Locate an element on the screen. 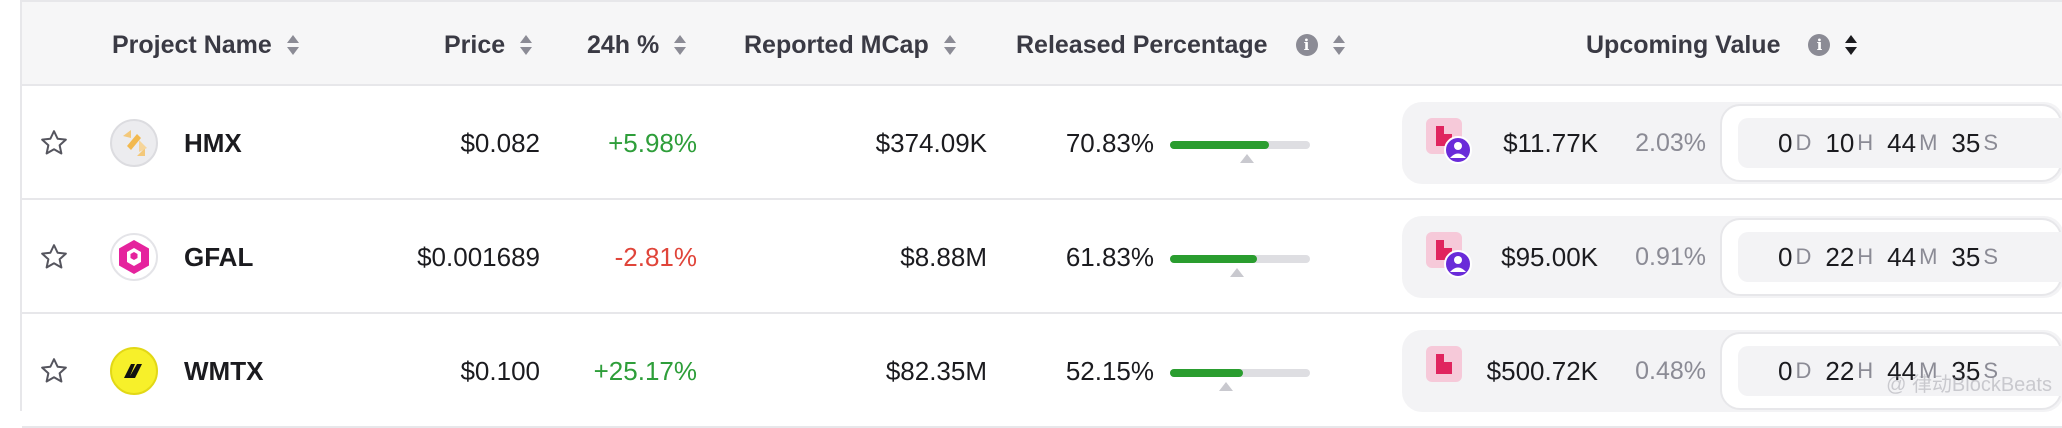 This screenshot has height=428, width=2062. header-upcoming-value: Upcoming Value i is located at coordinates (1722, 45).